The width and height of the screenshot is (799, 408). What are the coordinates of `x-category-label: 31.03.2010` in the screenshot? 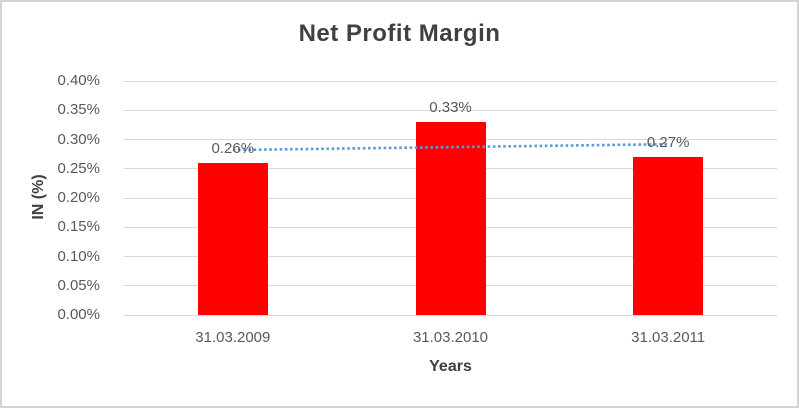 It's located at (450, 337).